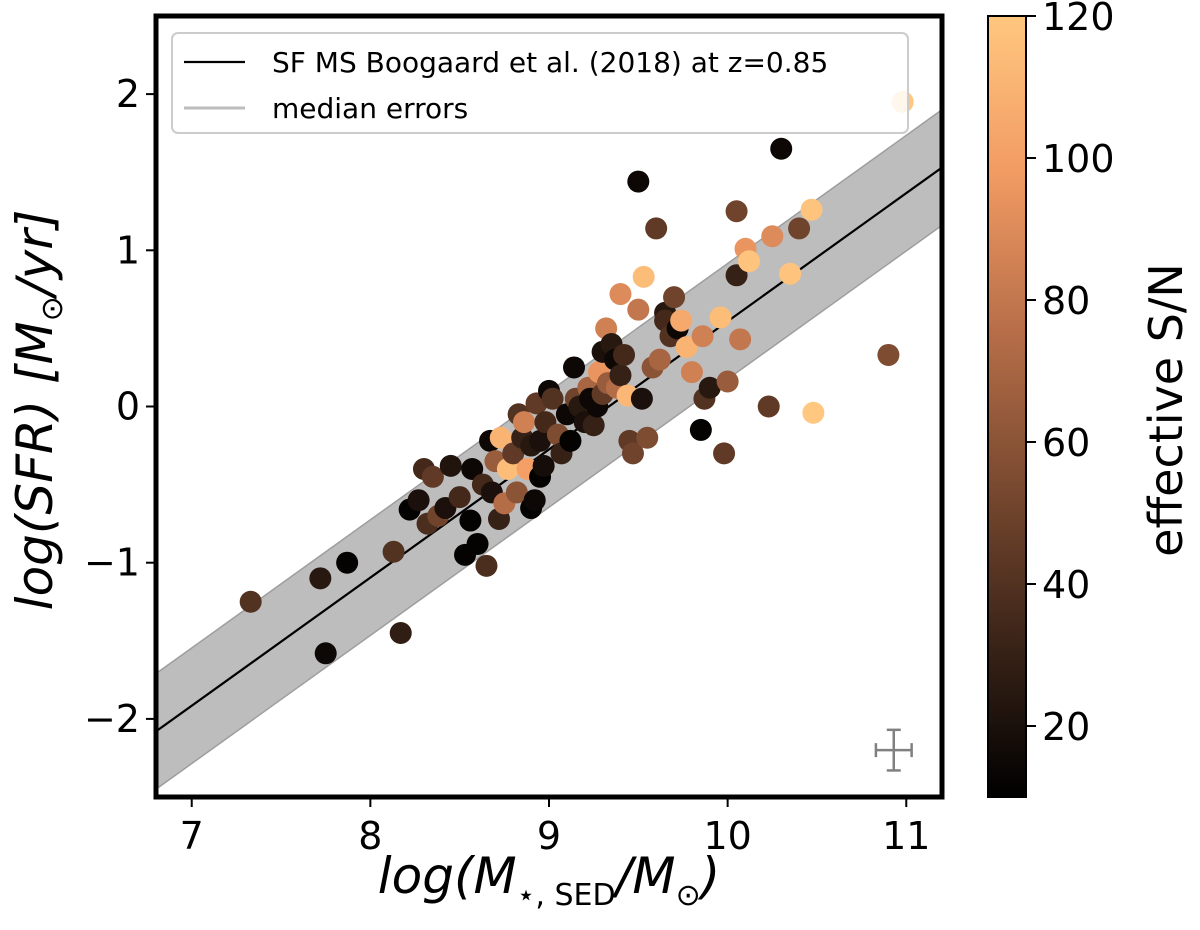  What do you see at coordinates (1007, 406) in the screenshot?
I see `colorbar-gradient` at bounding box center [1007, 406].